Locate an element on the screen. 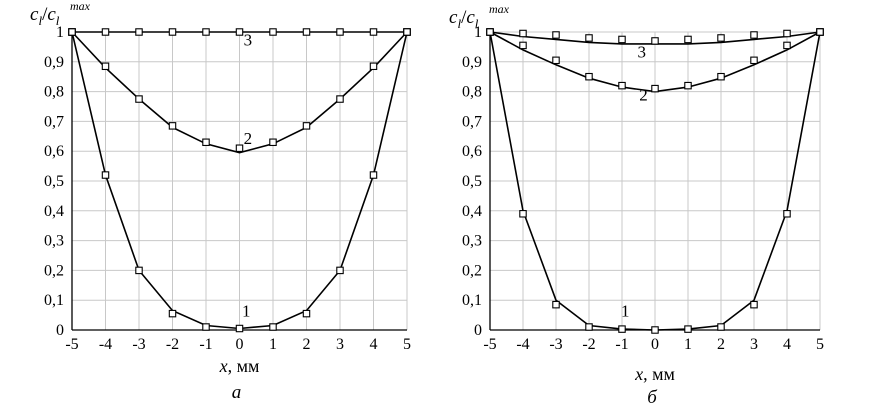 This screenshot has width=893, height=410. y-tick-label: 0,4 is located at coordinates (54, 211).